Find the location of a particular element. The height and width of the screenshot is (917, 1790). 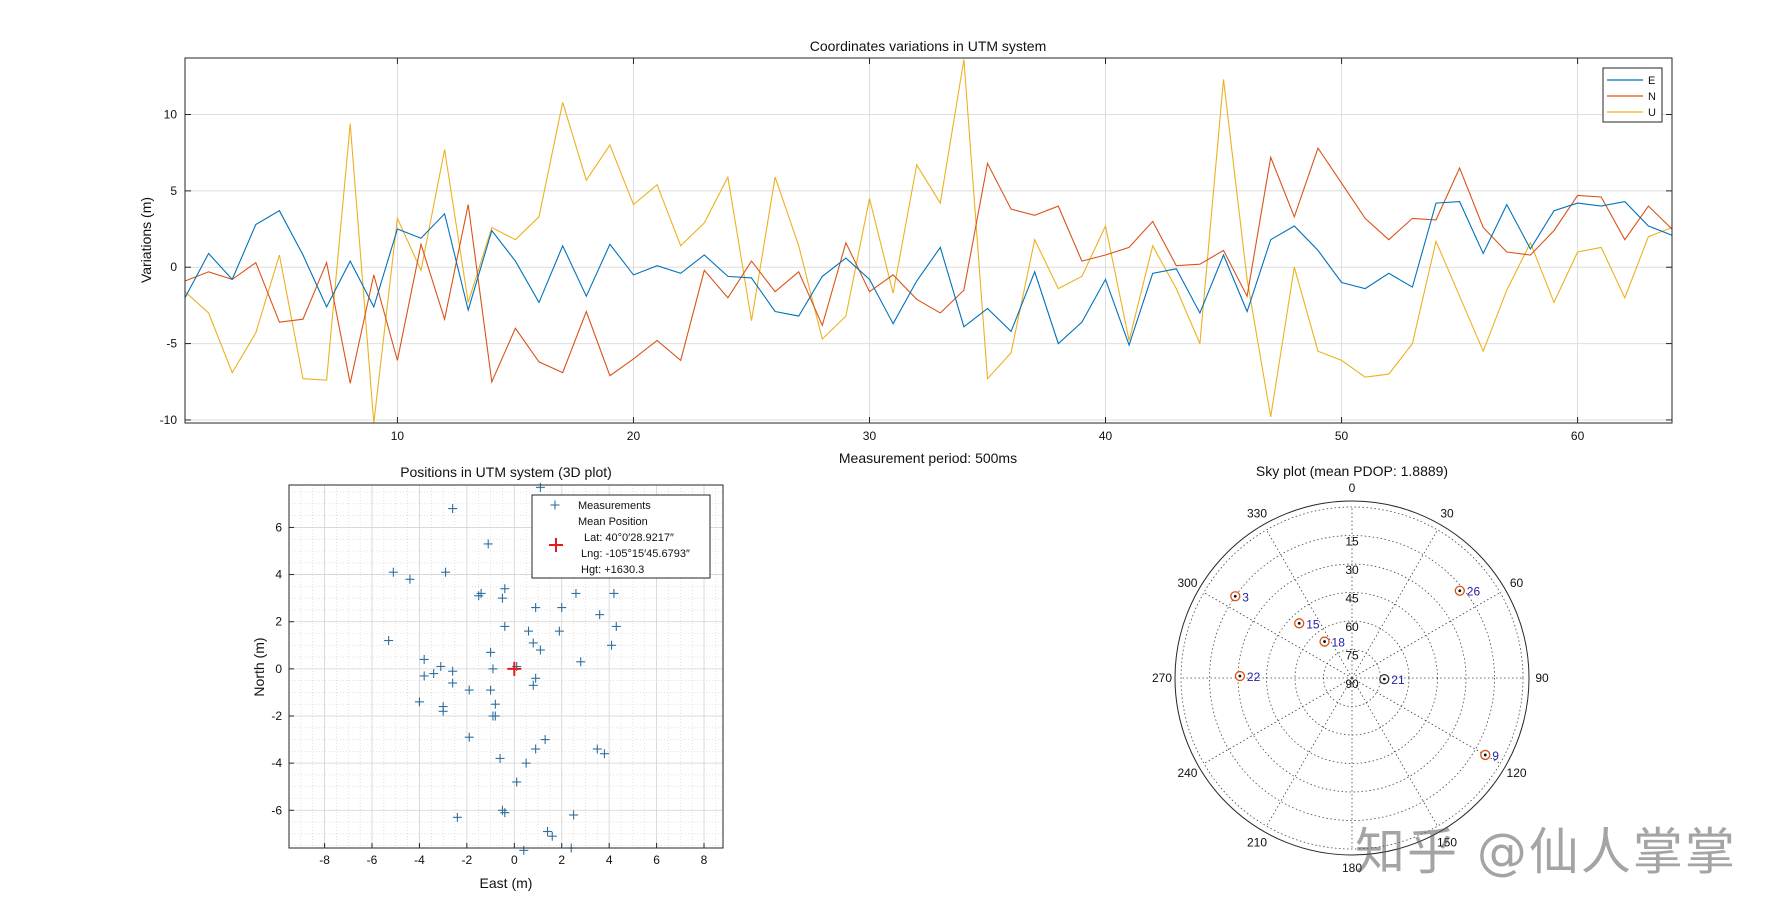

skyplot-title: Sky plot (mean PDOP: 1.8889) is located at coordinates (1352, 471).